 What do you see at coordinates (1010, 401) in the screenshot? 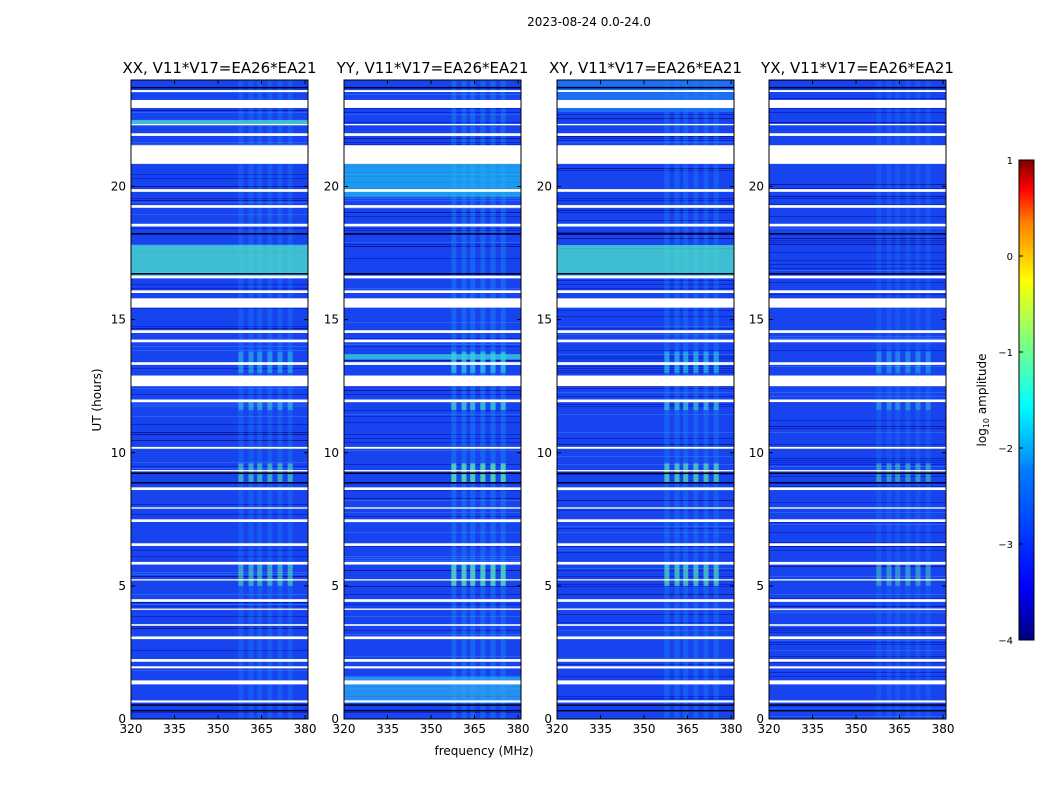
I see `colorbar-ticks: 1 0 −1 −2 −3 −4` at bounding box center [1010, 401].